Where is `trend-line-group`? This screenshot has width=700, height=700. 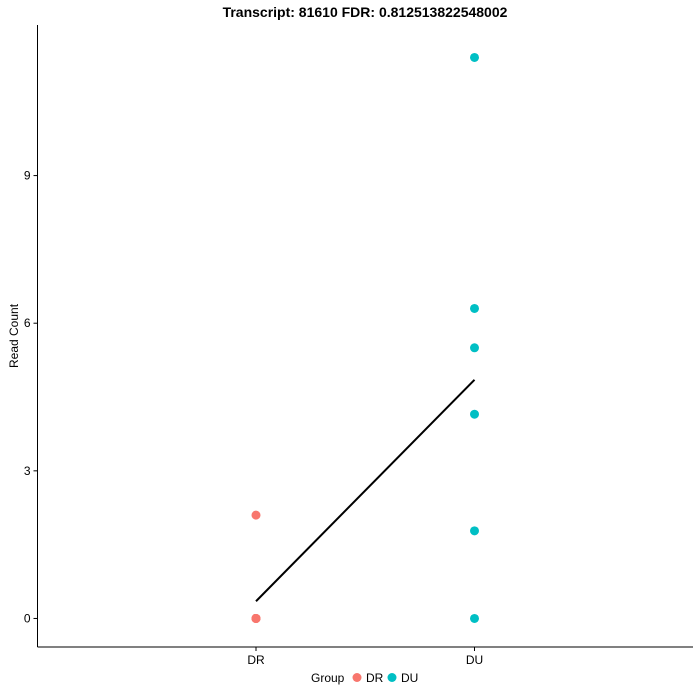 trend-line-group is located at coordinates (365, 490).